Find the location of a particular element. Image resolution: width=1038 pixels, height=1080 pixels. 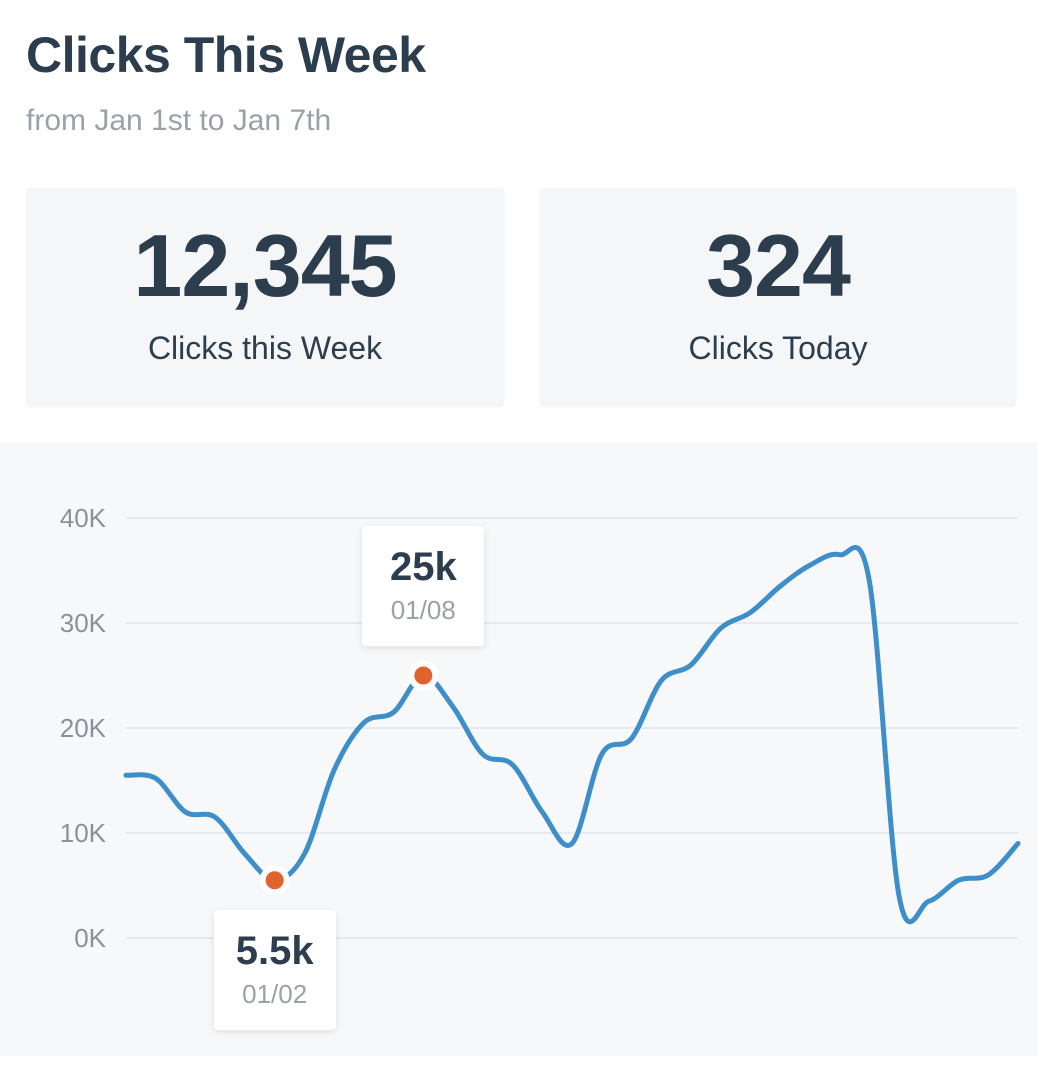

annotation-tooltip-high: 25k 01/08 is located at coordinates (423, 585).